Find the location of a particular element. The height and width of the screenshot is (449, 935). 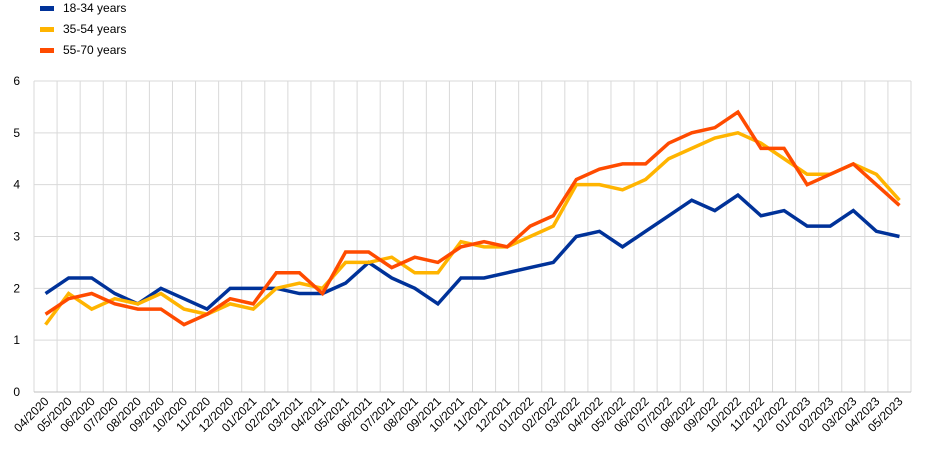

y-axis-tick-labels: 0 1 2 3 4 5 6 is located at coordinates (16, 236).